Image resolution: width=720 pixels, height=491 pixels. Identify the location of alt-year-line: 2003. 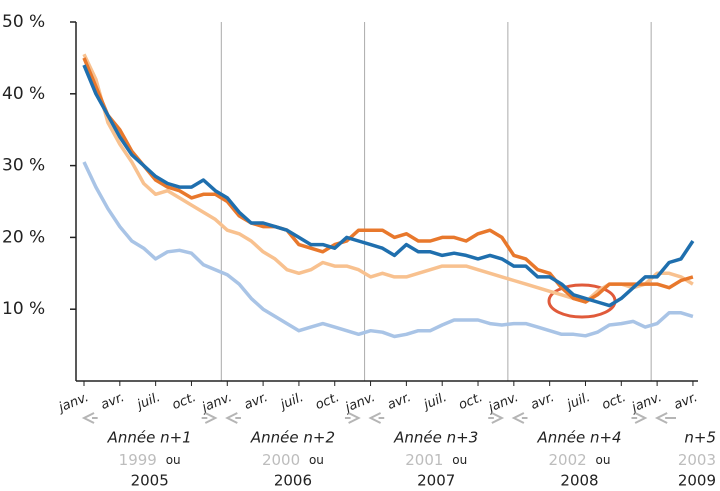
(697, 460).